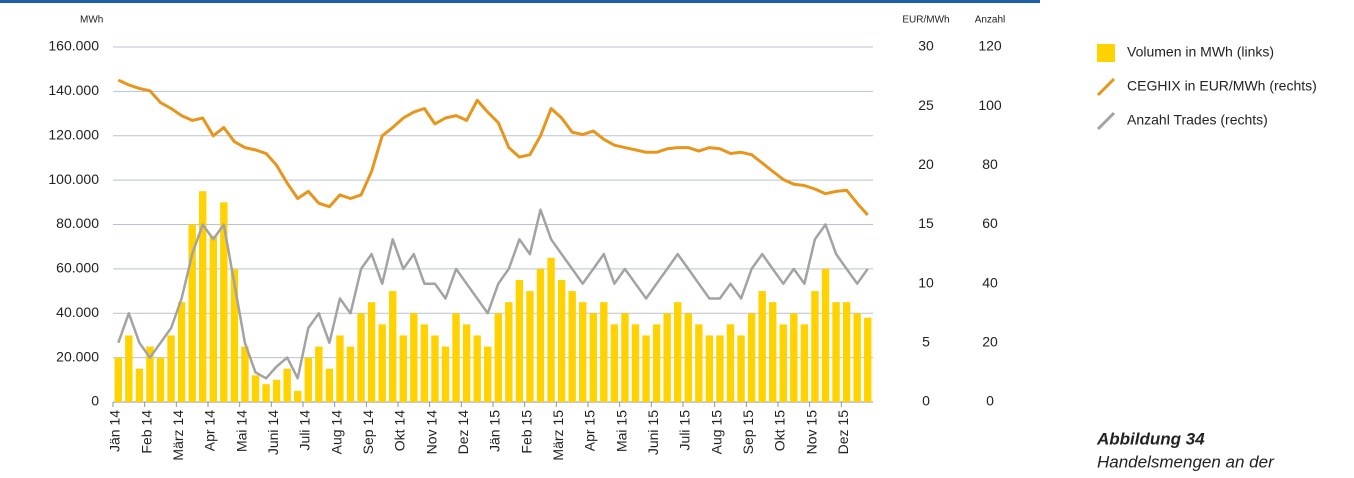 Image resolution: width=1354 pixels, height=478 pixels. Describe the element at coordinates (990, 105) in the screenshot. I see `y3-tick-label: 100` at that location.